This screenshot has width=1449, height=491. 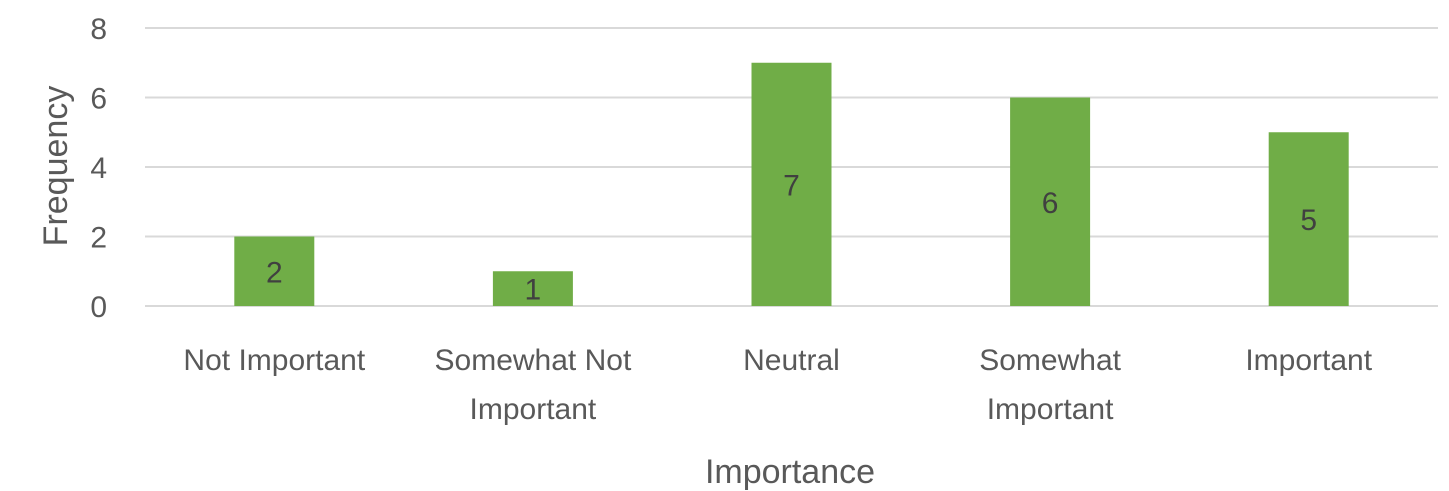 I want to click on x-category-label: Somewhat Not, so click(x=533, y=360).